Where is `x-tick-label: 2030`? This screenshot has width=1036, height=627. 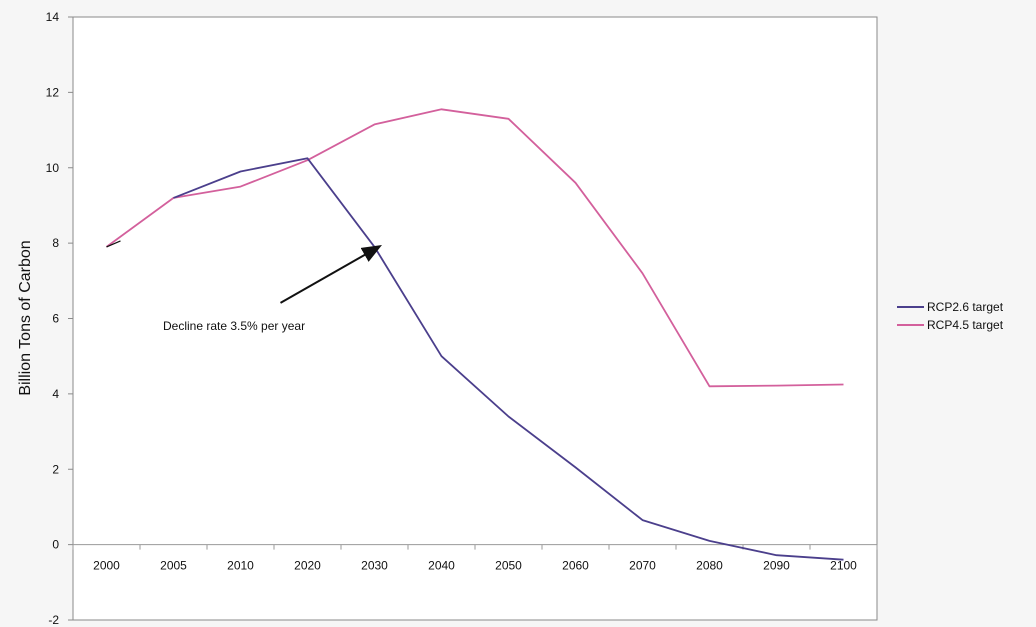
x-tick-label: 2030 is located at coordinates (374, 566).